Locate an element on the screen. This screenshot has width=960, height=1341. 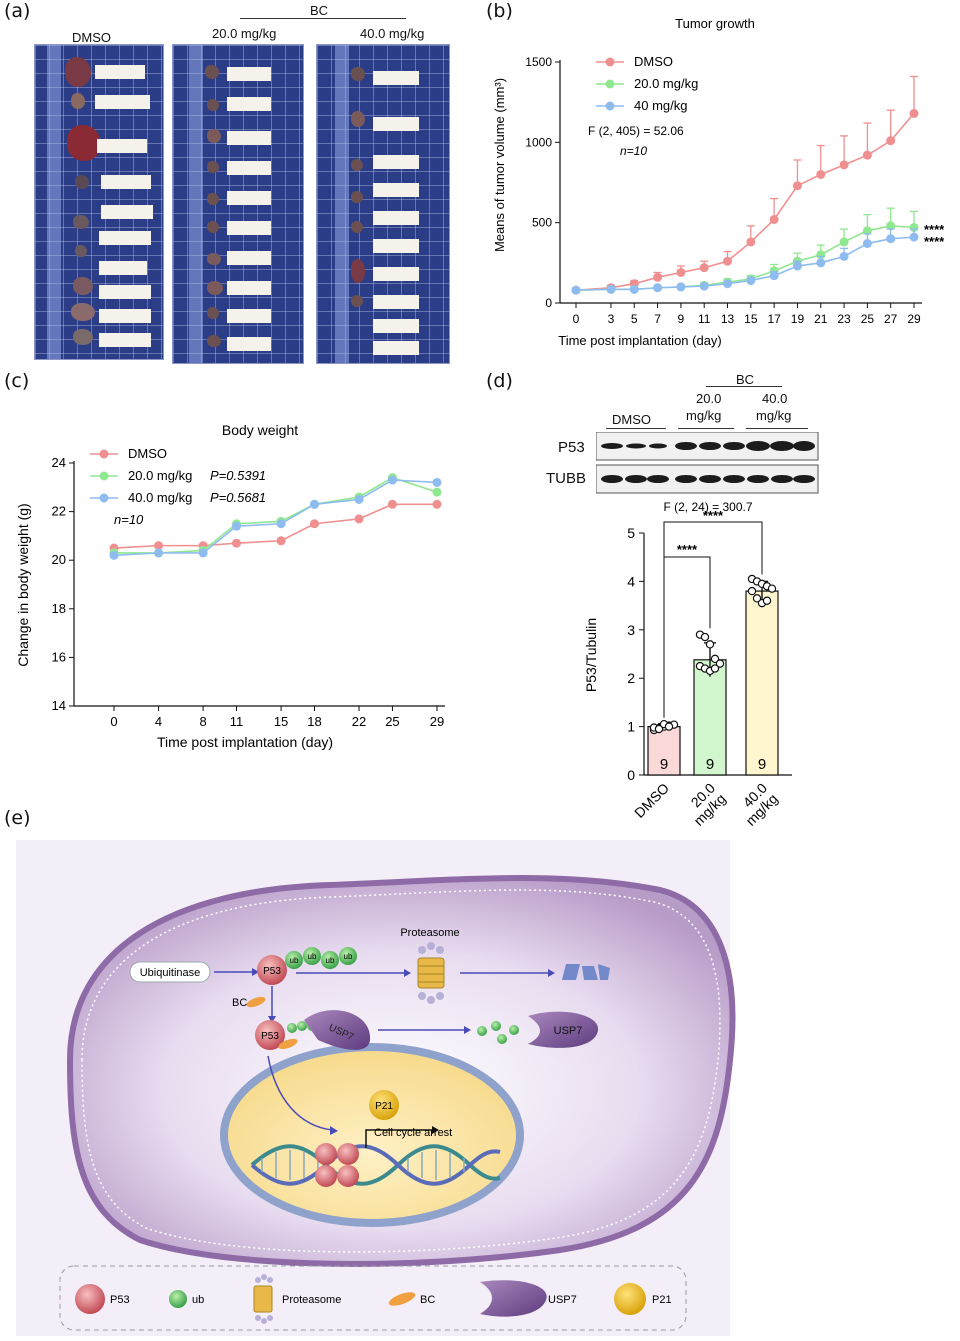
blot-bc-label: BC is located at coordinates (745, 379).